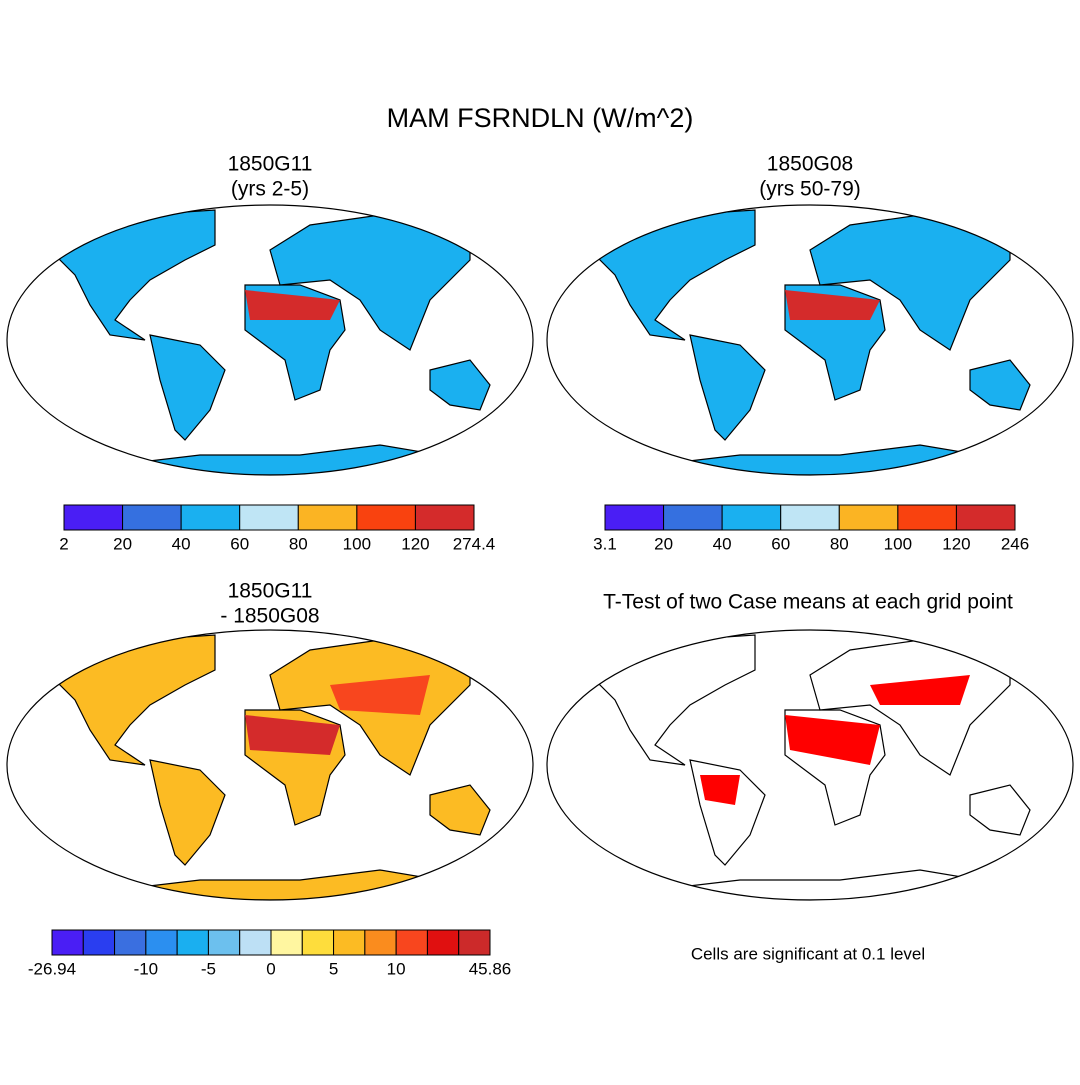 The height and width of the screenshot is (1085, 1080). I want to click on panel-title: 1850G08, so click(810, 164).